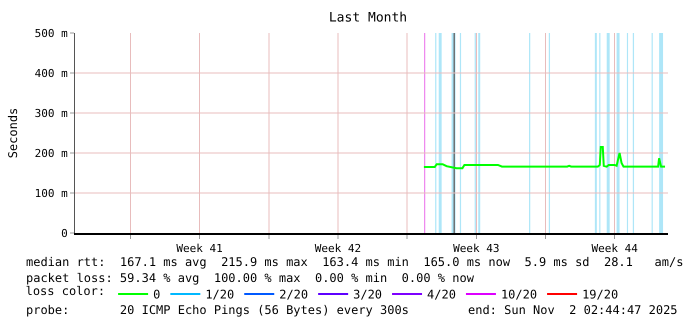 This screenshot has width=697, height=321. I want to click on y-tick-label: 300 m, so click(51, 113).